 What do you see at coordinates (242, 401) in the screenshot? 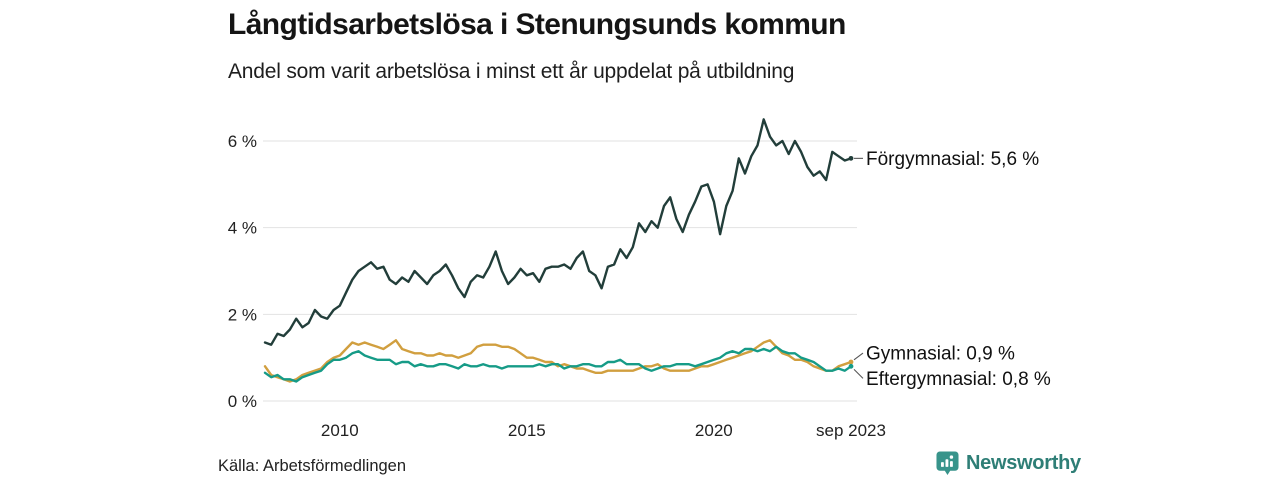
I see `y-tick-label: 0 %` at bounding box center [242, 401].